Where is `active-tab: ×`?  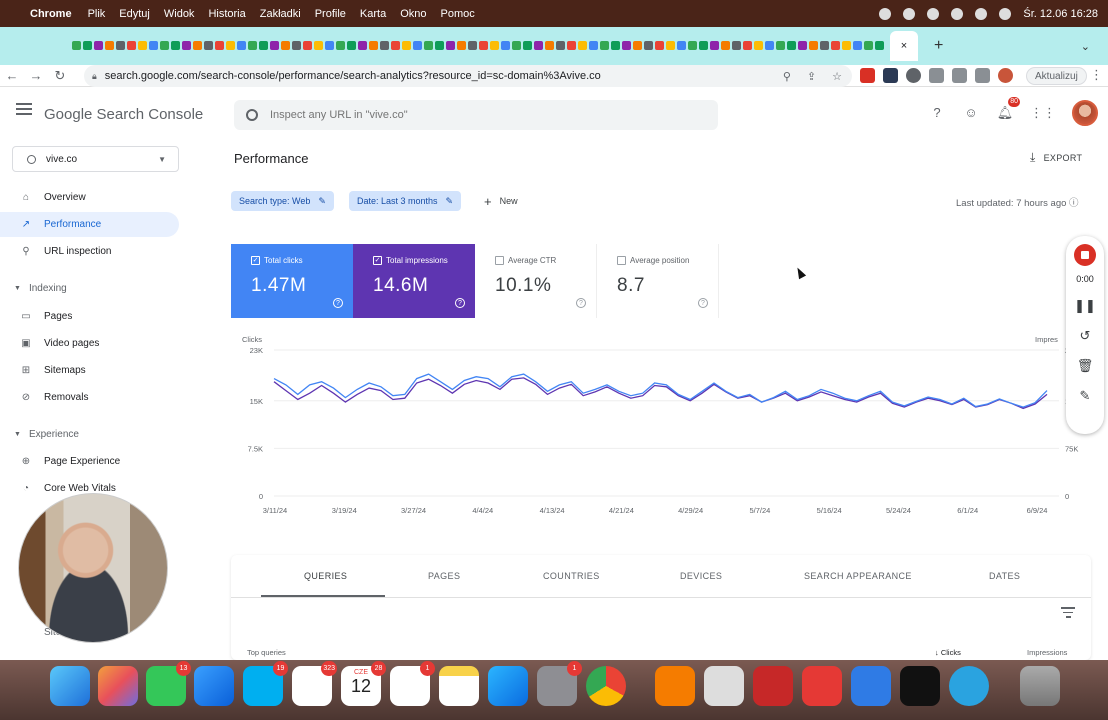 active-tab: × is located at coordinates (904, 46).